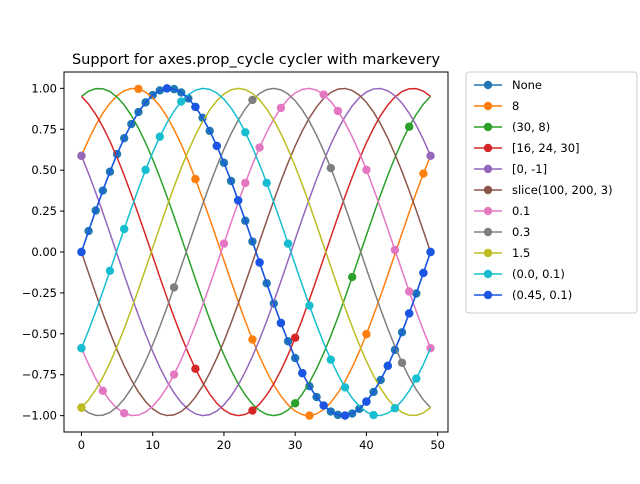 Image resolution: width=640 pixels, height=484 pixels. What do you see at coordinates (81, 445) in the screenshot?
I see `x-tick-label: 0` at bounding box center [81, 445].